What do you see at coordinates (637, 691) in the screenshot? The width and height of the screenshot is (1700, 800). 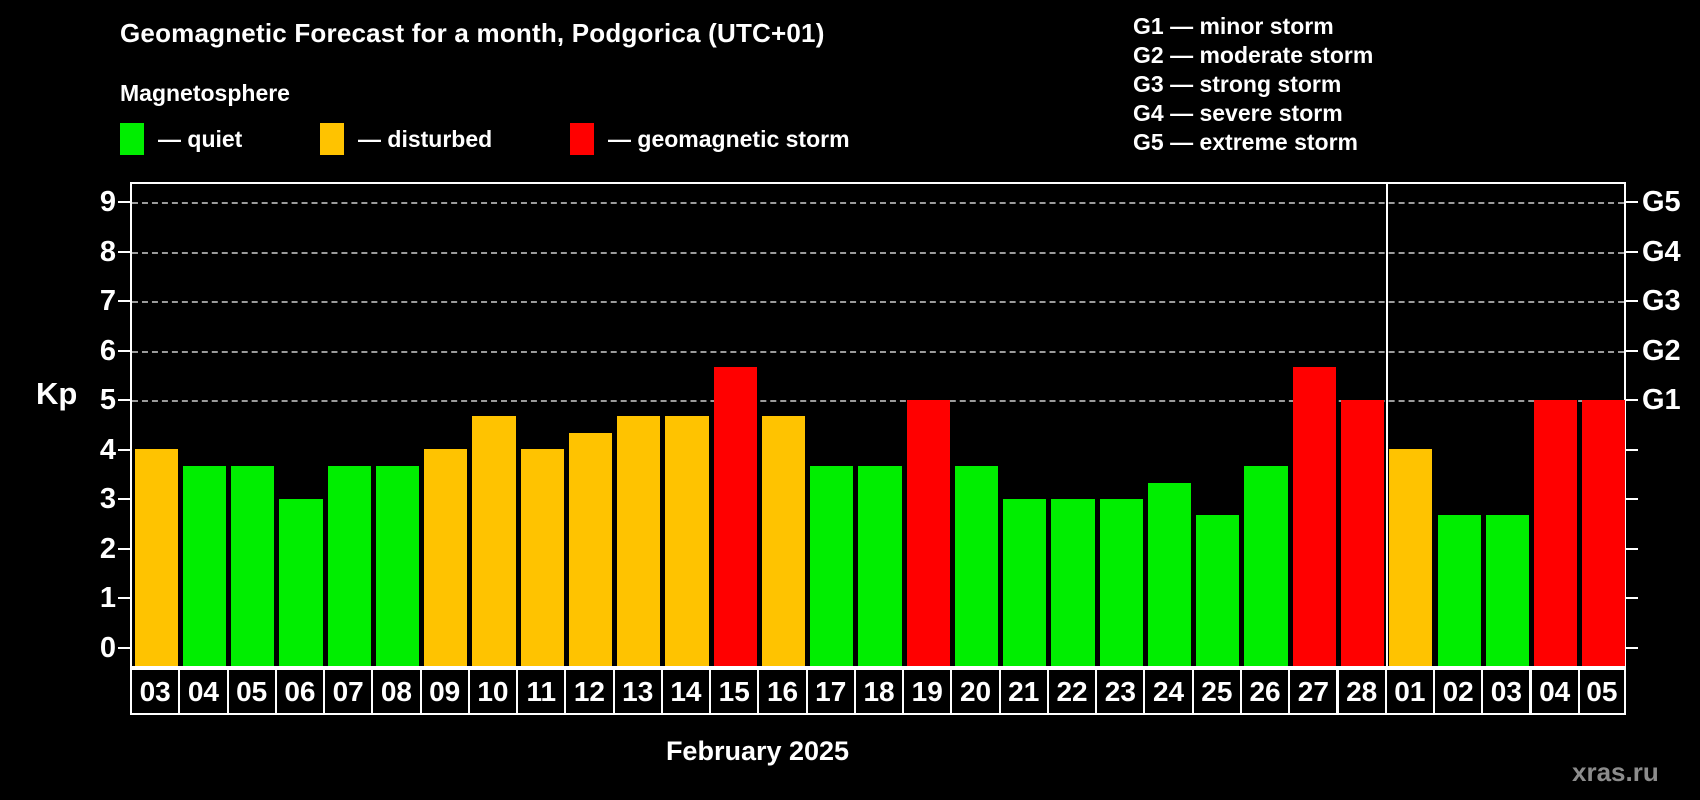 I see `day-label-feb-13: 13` at bounding box center [637, 691].